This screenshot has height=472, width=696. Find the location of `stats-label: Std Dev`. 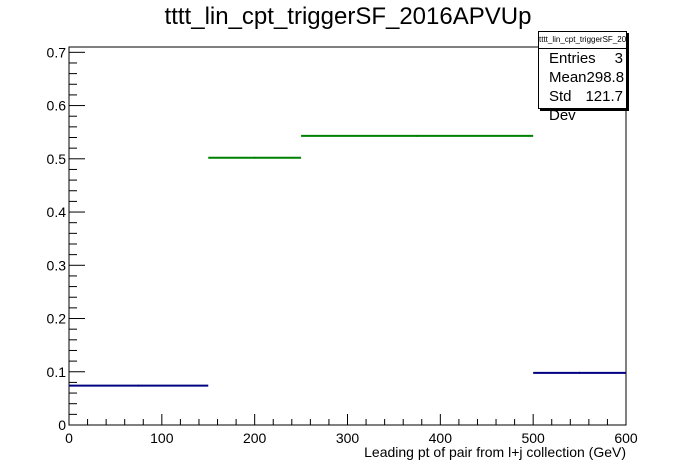

stats-label: Std Dev is located at coordinates (562, 106).